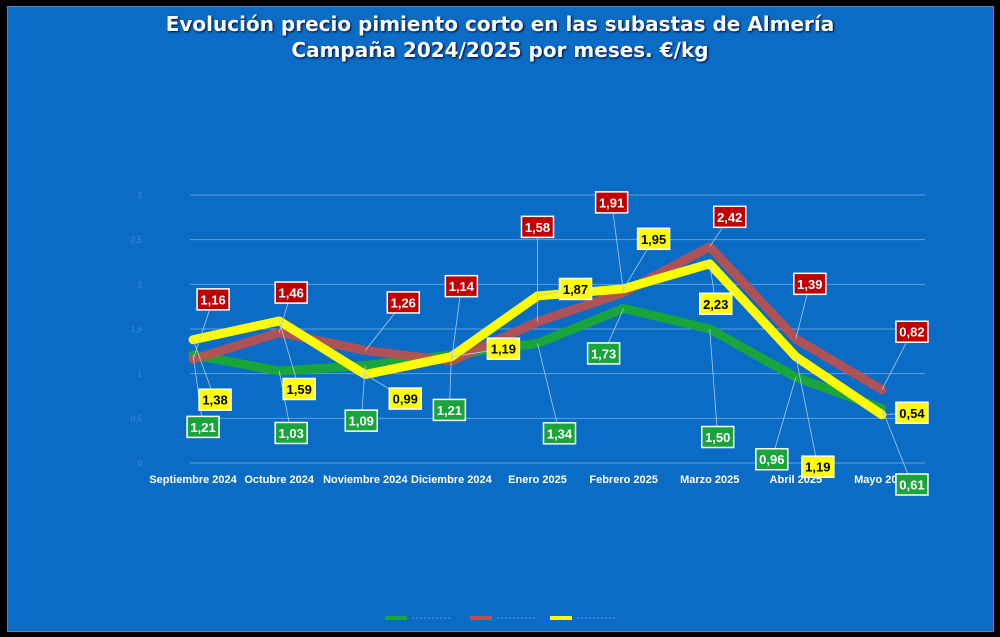 This screenshot has height=637, width=1000. What do you see at coordinates (623, 480) in the screenshot?
I see `x-tick-label: Febrero 2025` at bounding box center [623, 480].